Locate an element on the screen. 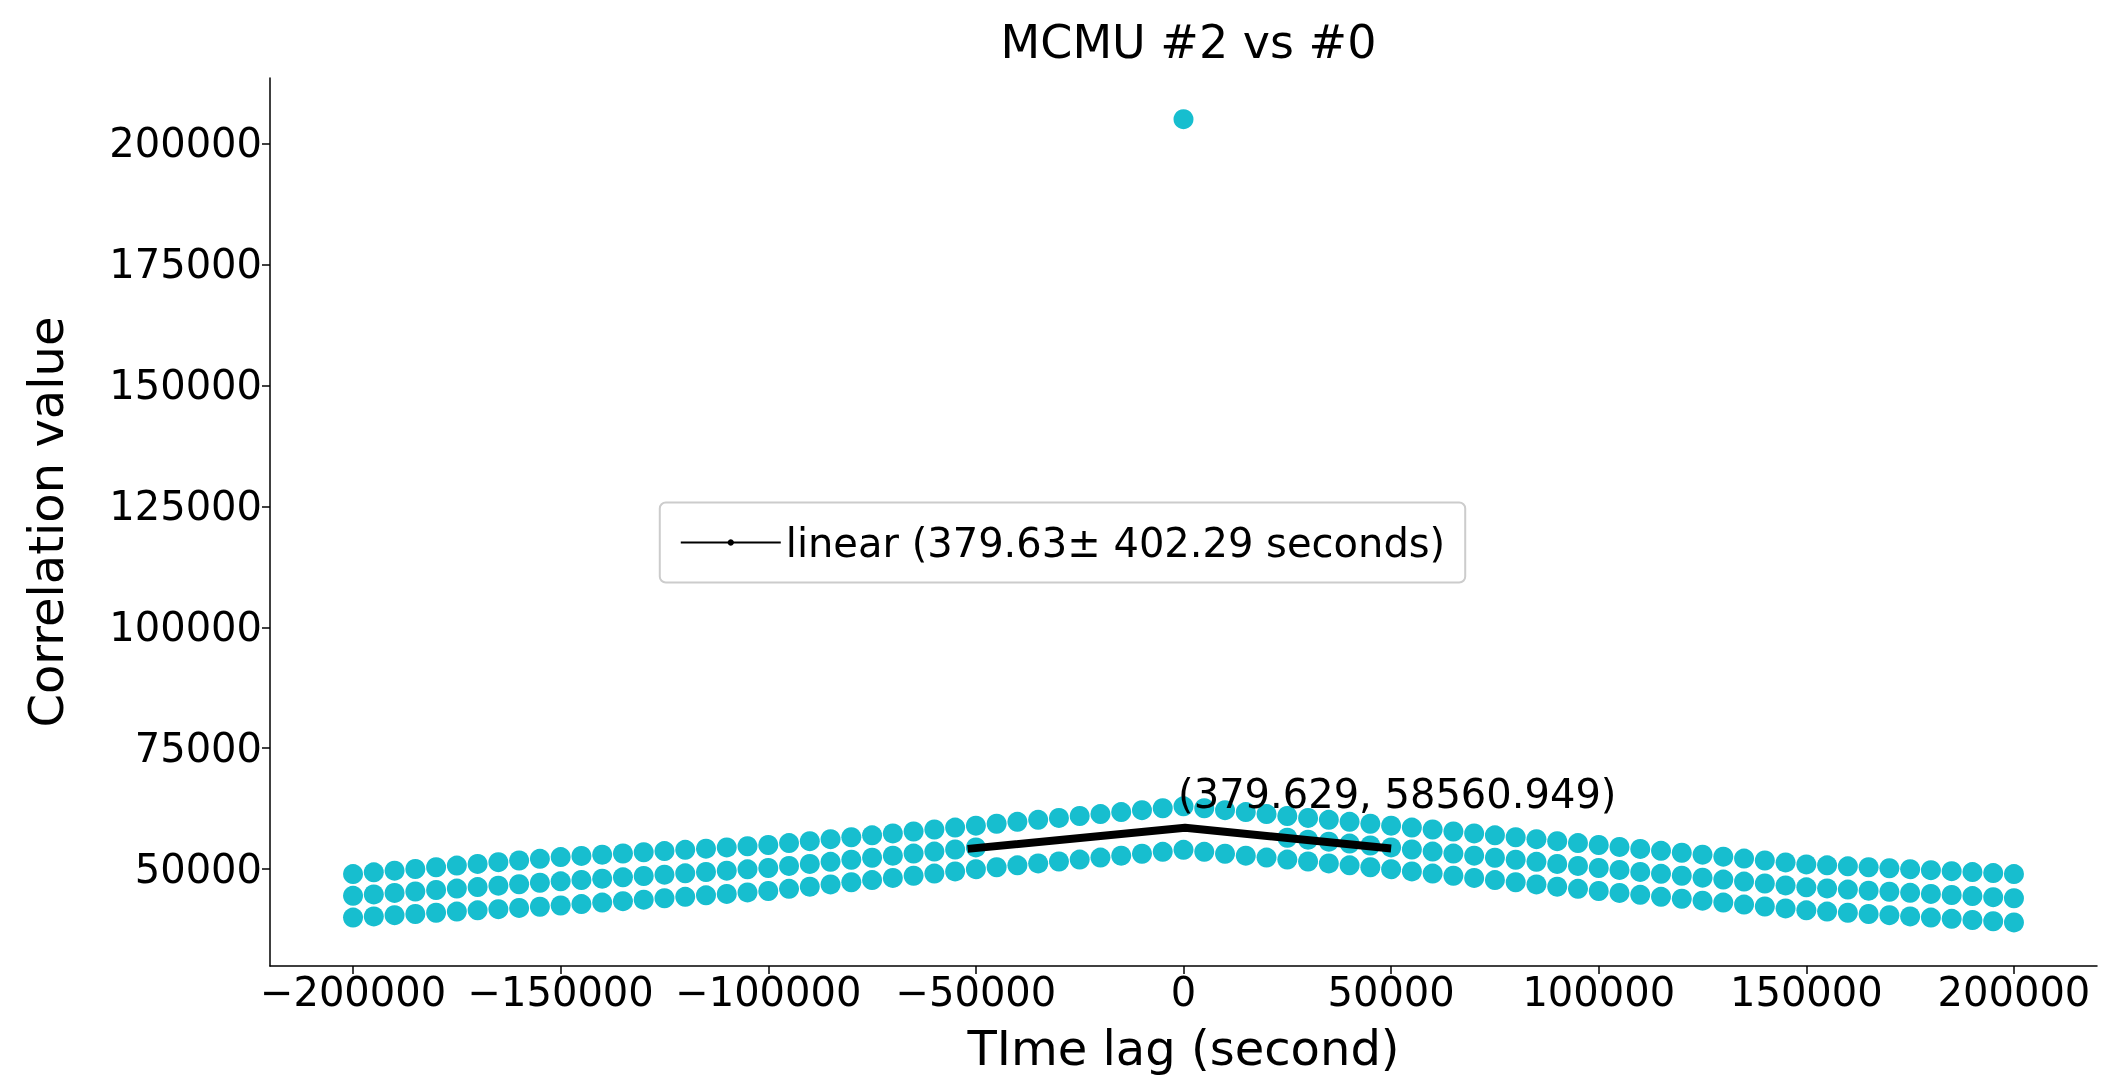 Image resolution: width=2125 pixels, height=1085 pixels. legend-label: linear (379.63± 402.29 seconds) is located at coordinates (1115, 542).